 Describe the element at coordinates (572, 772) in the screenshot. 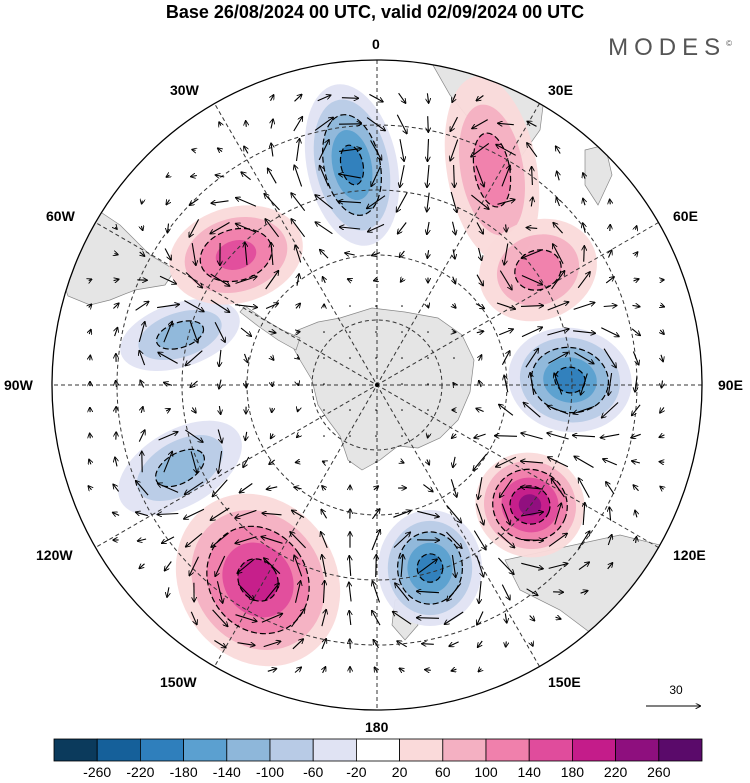

I see `colorbar-label-11: 180` at that location.